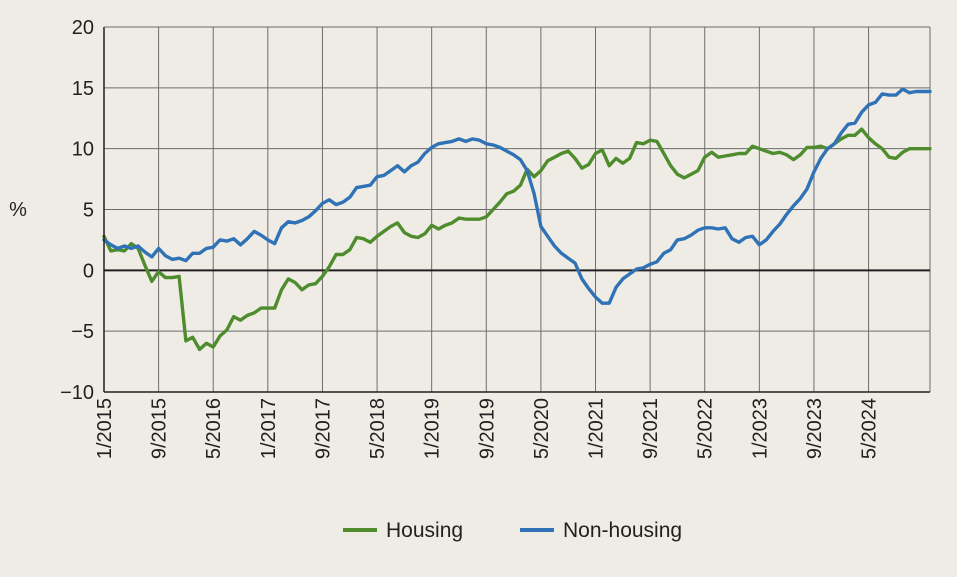 This screenshot has width=957, height=577. What do you see at coordinates (77, 210) in the screenshot?
I see `y-tick-labels: −10 −5 0 5 10 15 20` at bounding box center [77, 210].